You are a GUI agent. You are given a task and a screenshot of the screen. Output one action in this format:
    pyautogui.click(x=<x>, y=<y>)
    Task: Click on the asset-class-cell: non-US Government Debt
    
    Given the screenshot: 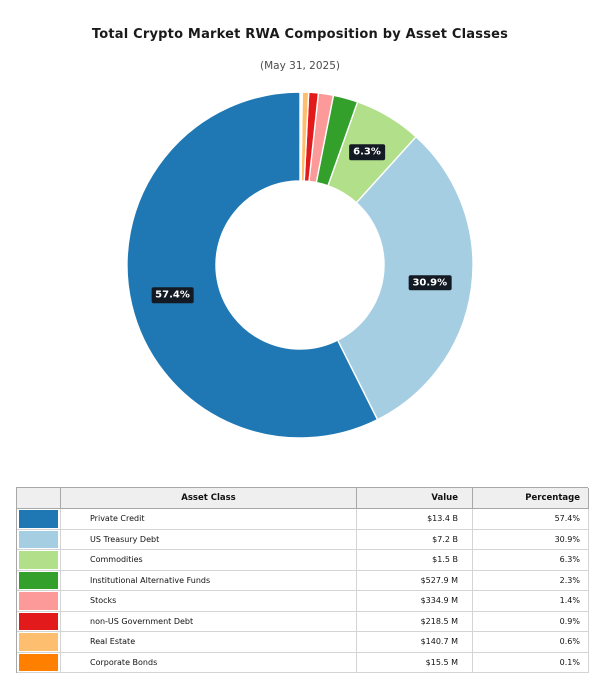 What is the action you would take?
    pyautogui.click(x=209, y=621)
    